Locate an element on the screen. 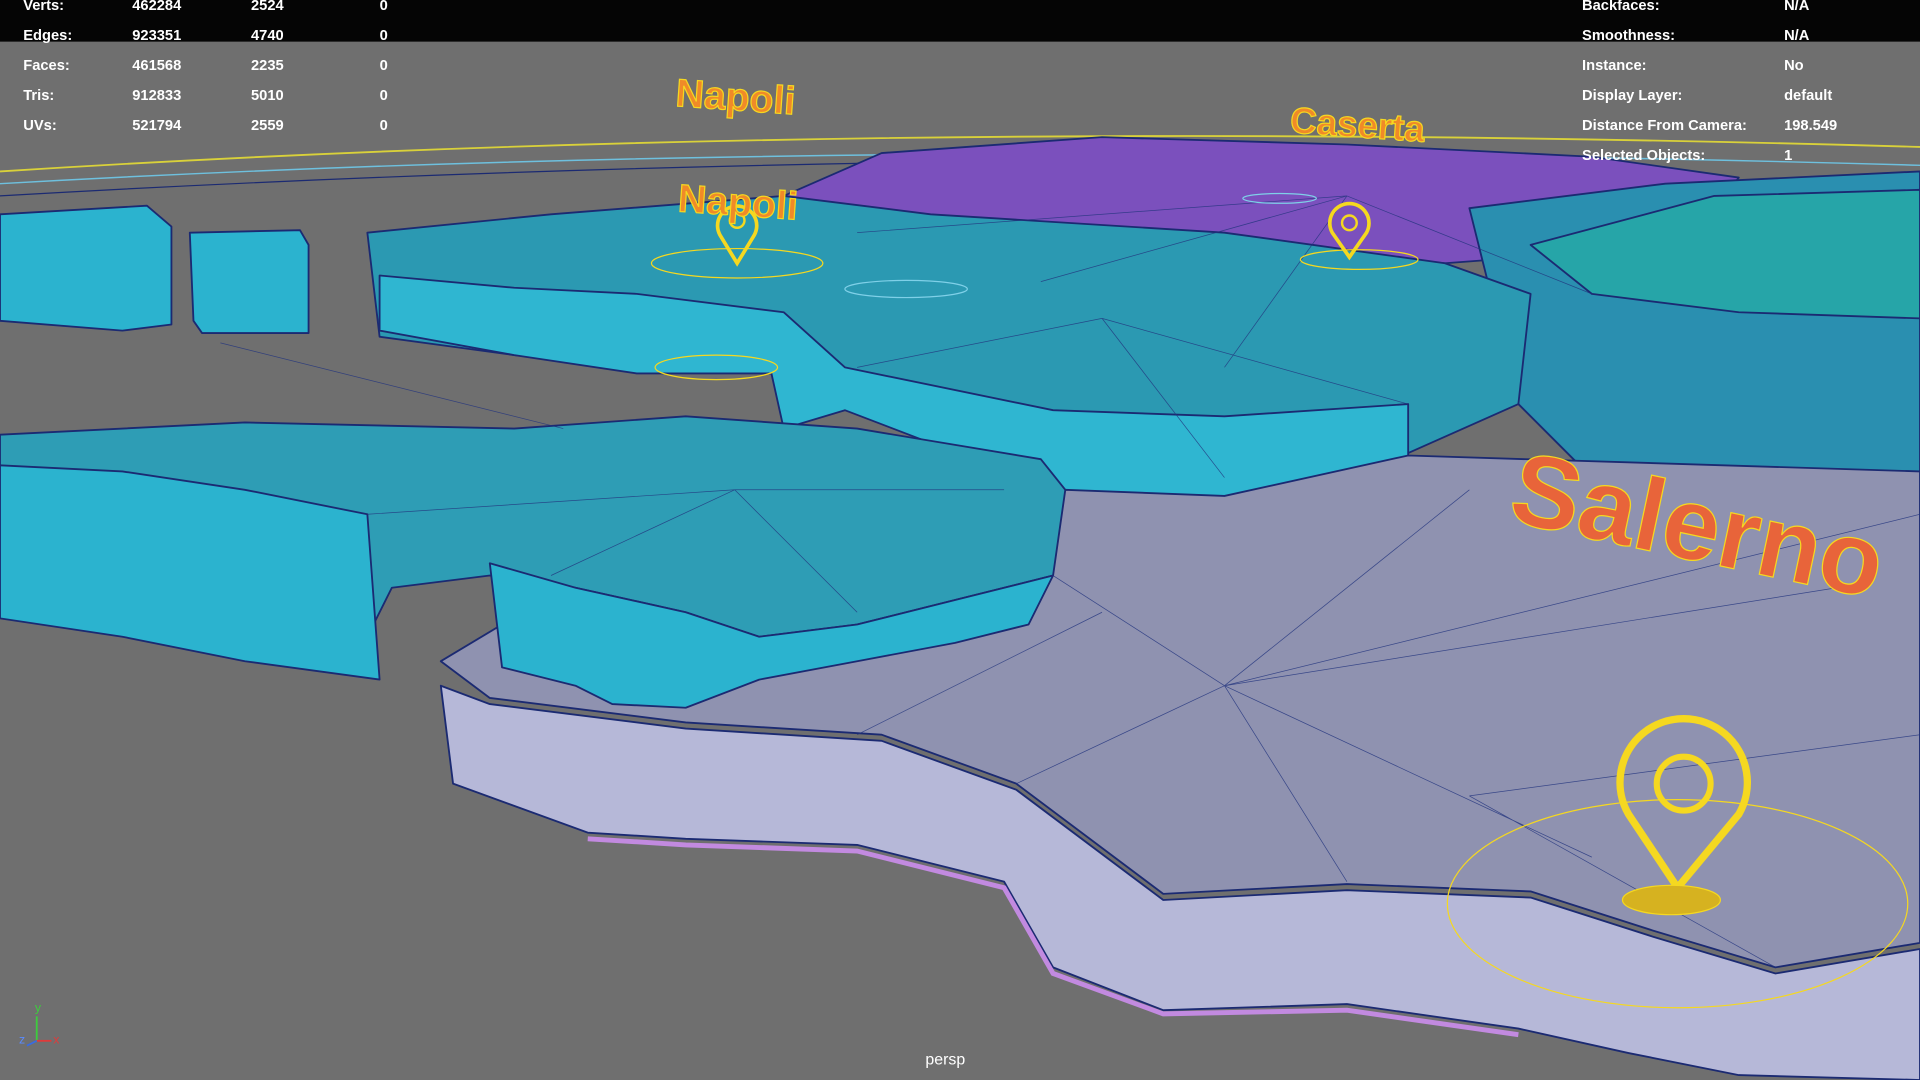 This screenshot has height=1080, width=1920. axis-label: x is located at coordinates (56, 1039).